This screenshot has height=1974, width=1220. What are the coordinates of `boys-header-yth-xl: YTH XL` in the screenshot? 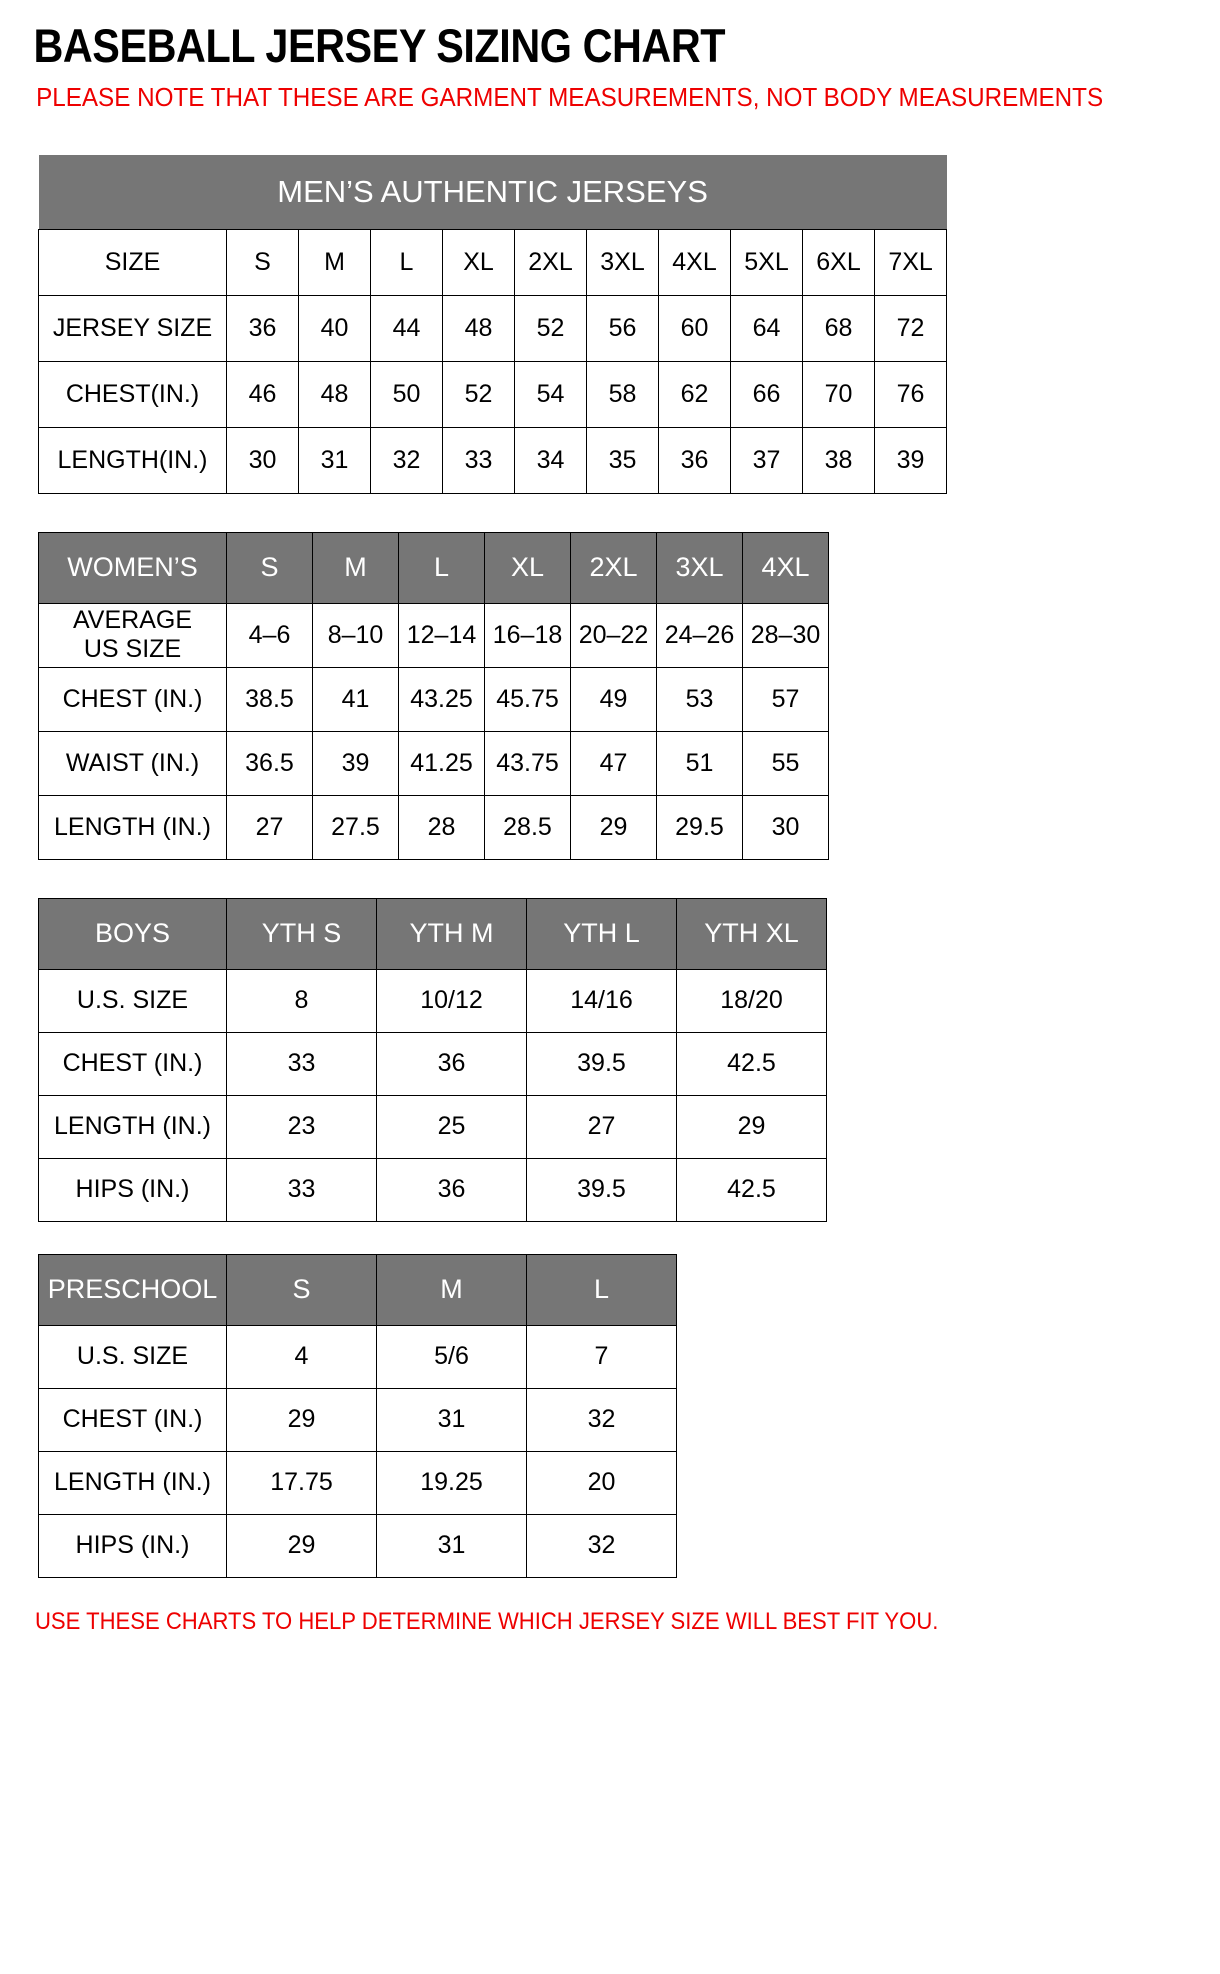 It's located at (751, 933).